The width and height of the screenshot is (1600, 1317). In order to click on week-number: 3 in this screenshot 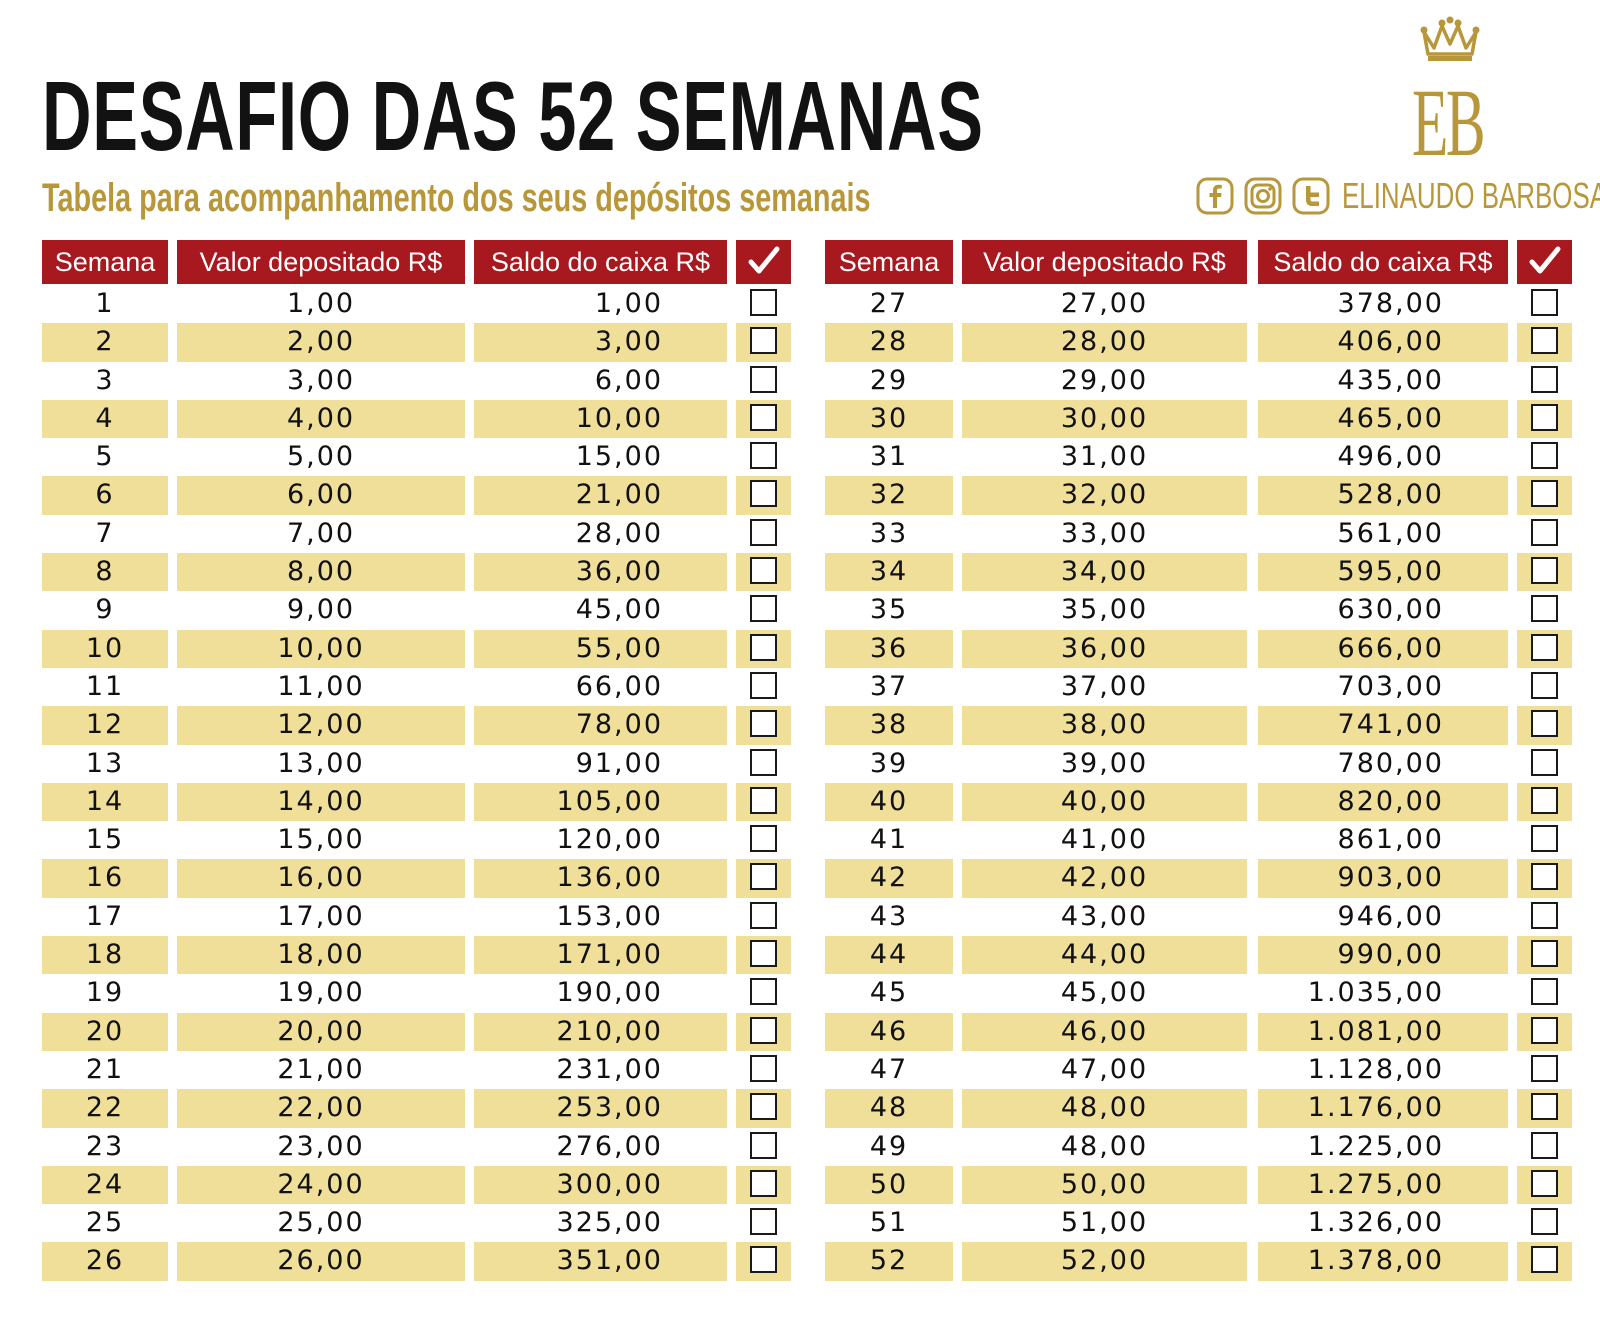, I will do `click(105, 380)`.